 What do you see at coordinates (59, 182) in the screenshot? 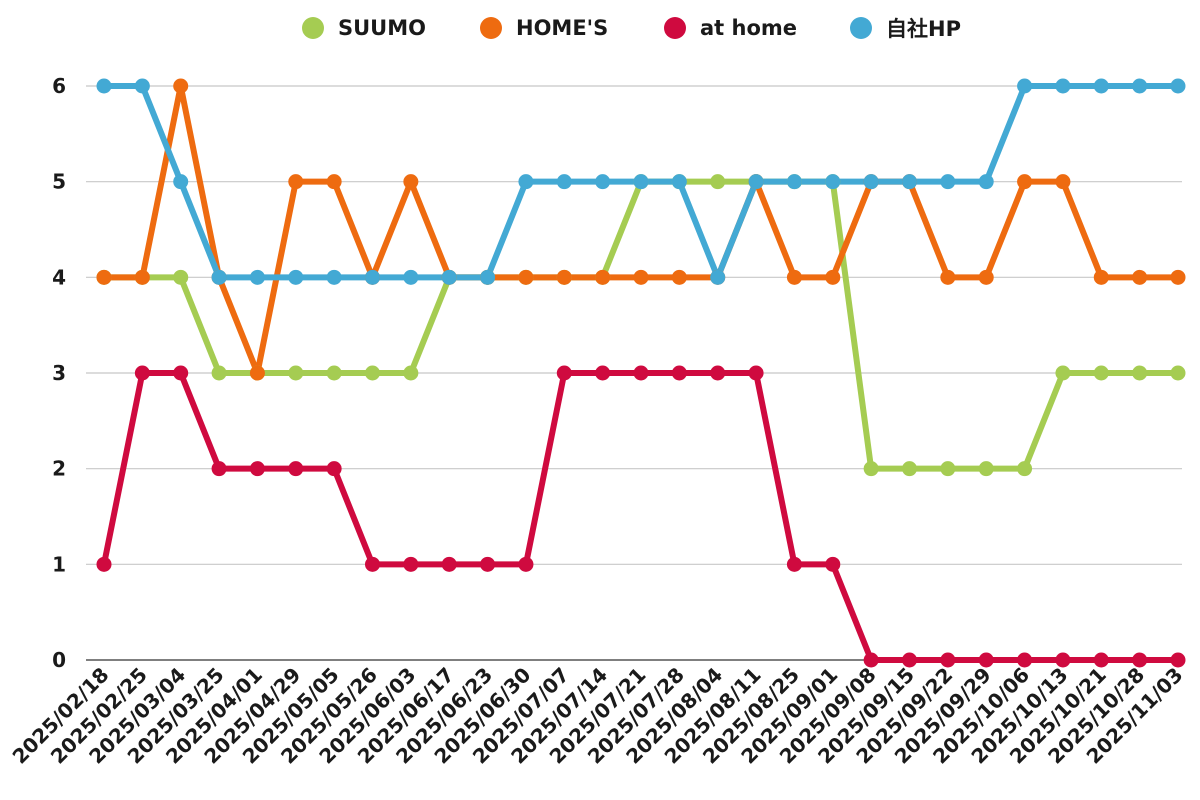
I see `y-tick-label: 5` at bounding box center [59, 182].